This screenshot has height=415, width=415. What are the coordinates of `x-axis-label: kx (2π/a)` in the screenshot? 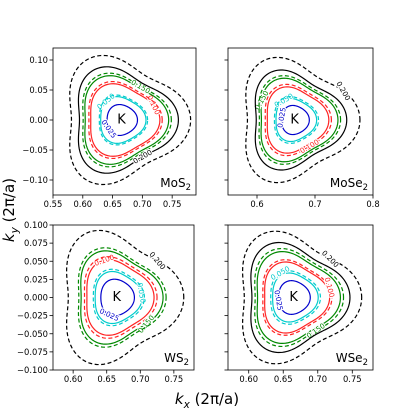 It's located at (207, 400).